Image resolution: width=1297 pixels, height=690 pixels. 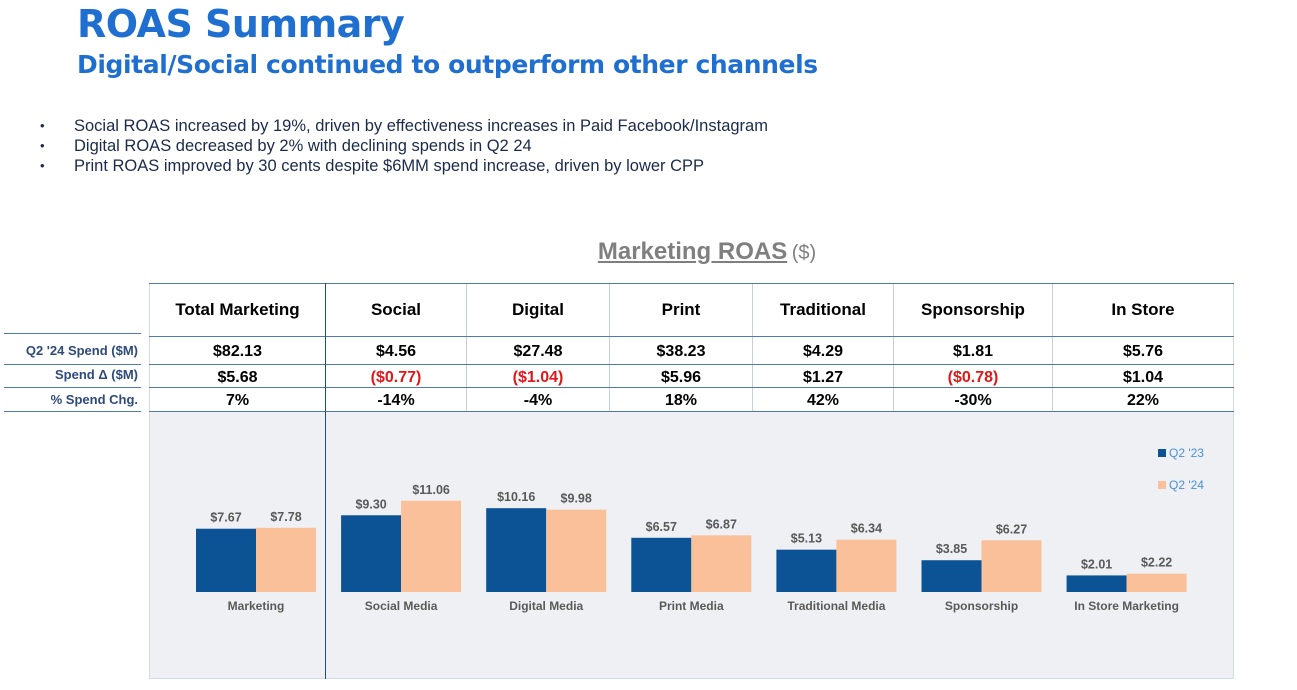 What do you see at coordinates (836, 606) in the screenshot?
I see `category-label: Traditional Media` at bounding box center [836, 606].